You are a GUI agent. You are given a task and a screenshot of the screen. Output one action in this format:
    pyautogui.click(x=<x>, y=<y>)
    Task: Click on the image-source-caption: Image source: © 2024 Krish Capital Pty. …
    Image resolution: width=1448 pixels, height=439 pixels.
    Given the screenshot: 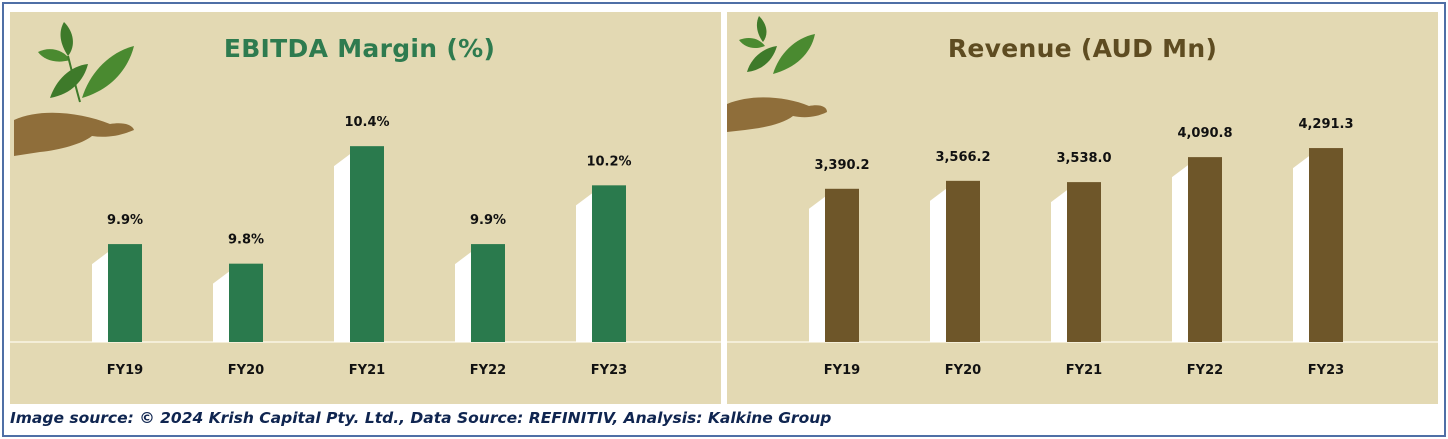 What is the action you would take?
    pyautogui.click(x=421, y=418)
    